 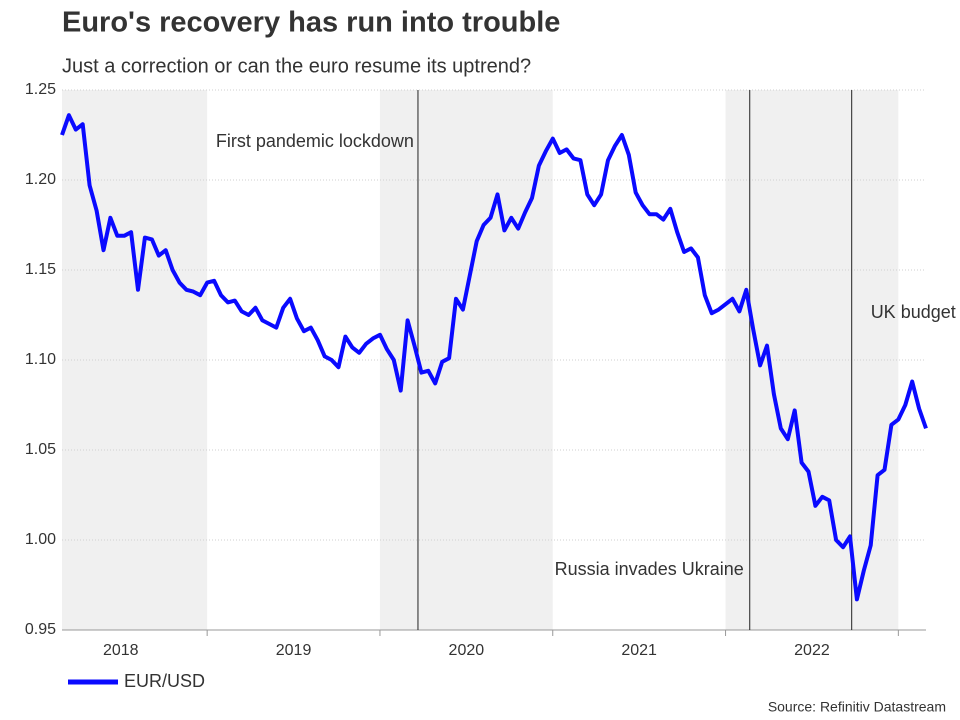 What do you see at coordinates (40, 269) in the screenshot?
I see `y-tick-label: 1.15` at bounding box center [40, 269].